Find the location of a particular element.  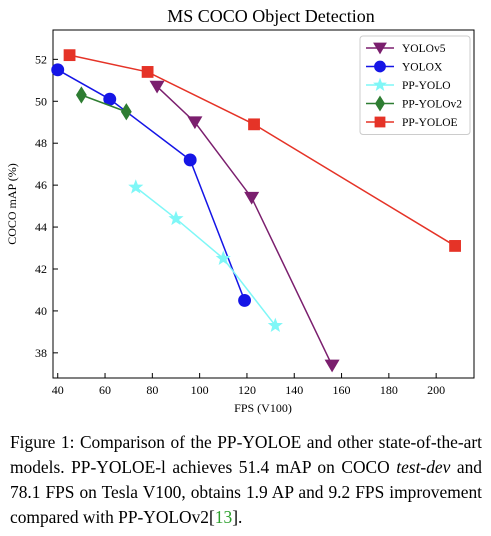

y-tick-label: 52 is located at coordinates (41, 59).